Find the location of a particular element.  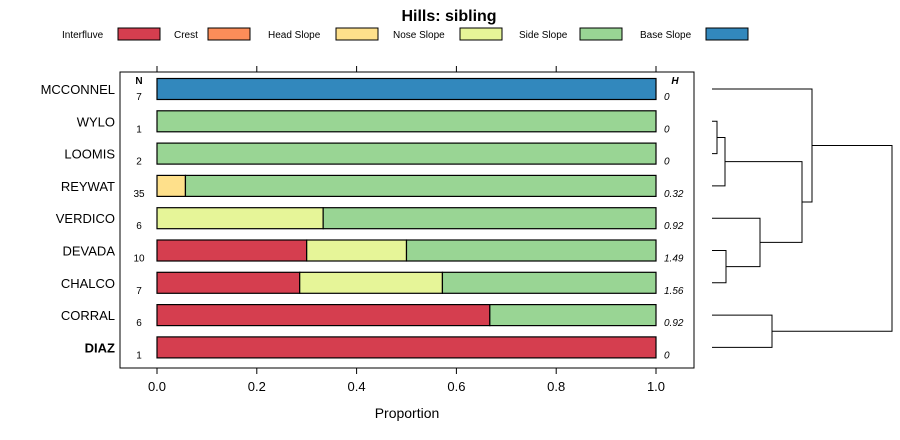

row-label-1: WYLO is located at coordinates (96, 121).